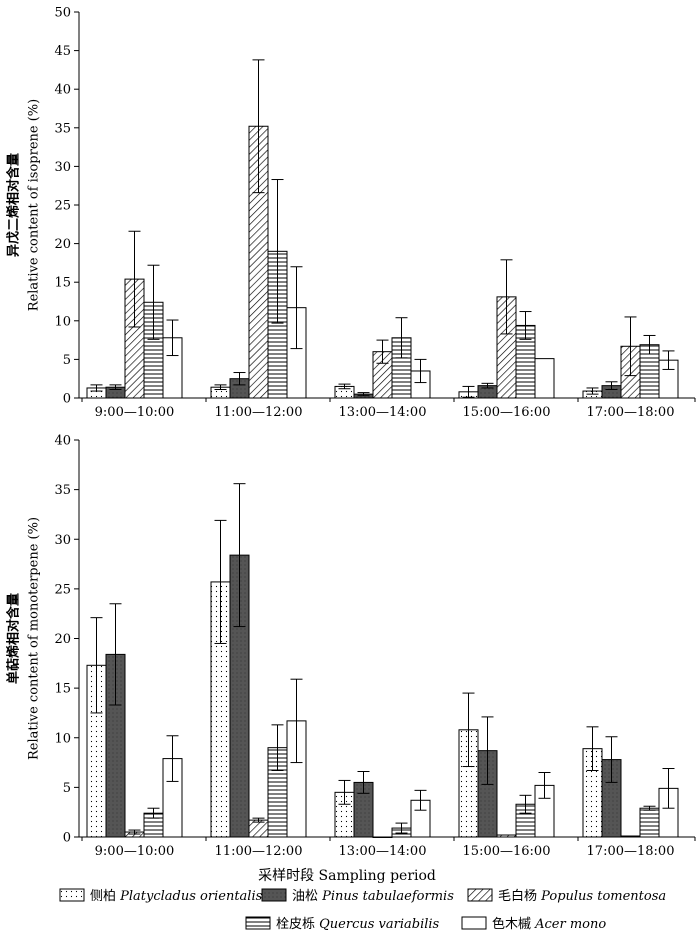 The image size is (700, 944). Describe the element at coordinates (297, 924) in the screenshot. I see `legend-cn-name: 栓皮栎` at that location.